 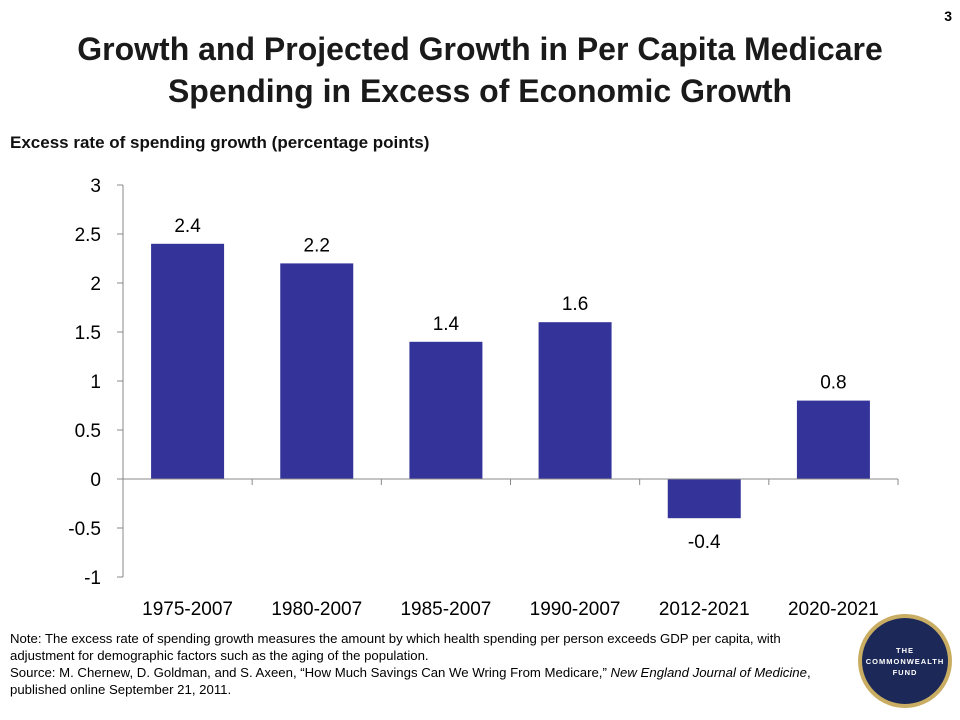 I want to click on data-label: 1.6, so click(x=575, y=304).